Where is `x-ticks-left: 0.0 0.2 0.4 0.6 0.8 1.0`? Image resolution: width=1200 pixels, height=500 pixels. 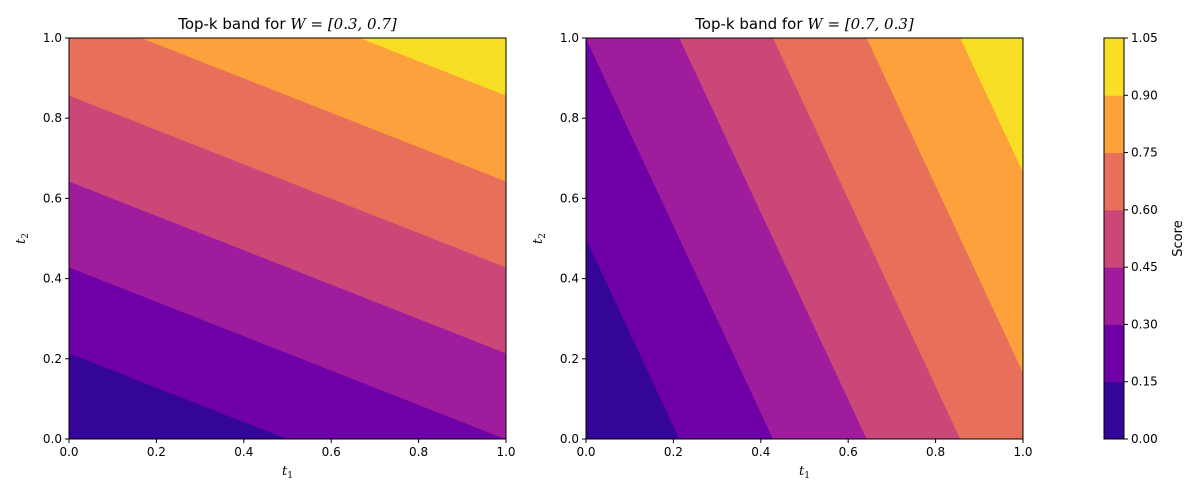
x-ticks-left: 0.0 0.2 0.4 0.6 0.8 1.0 is located at coordinates (287, 449).